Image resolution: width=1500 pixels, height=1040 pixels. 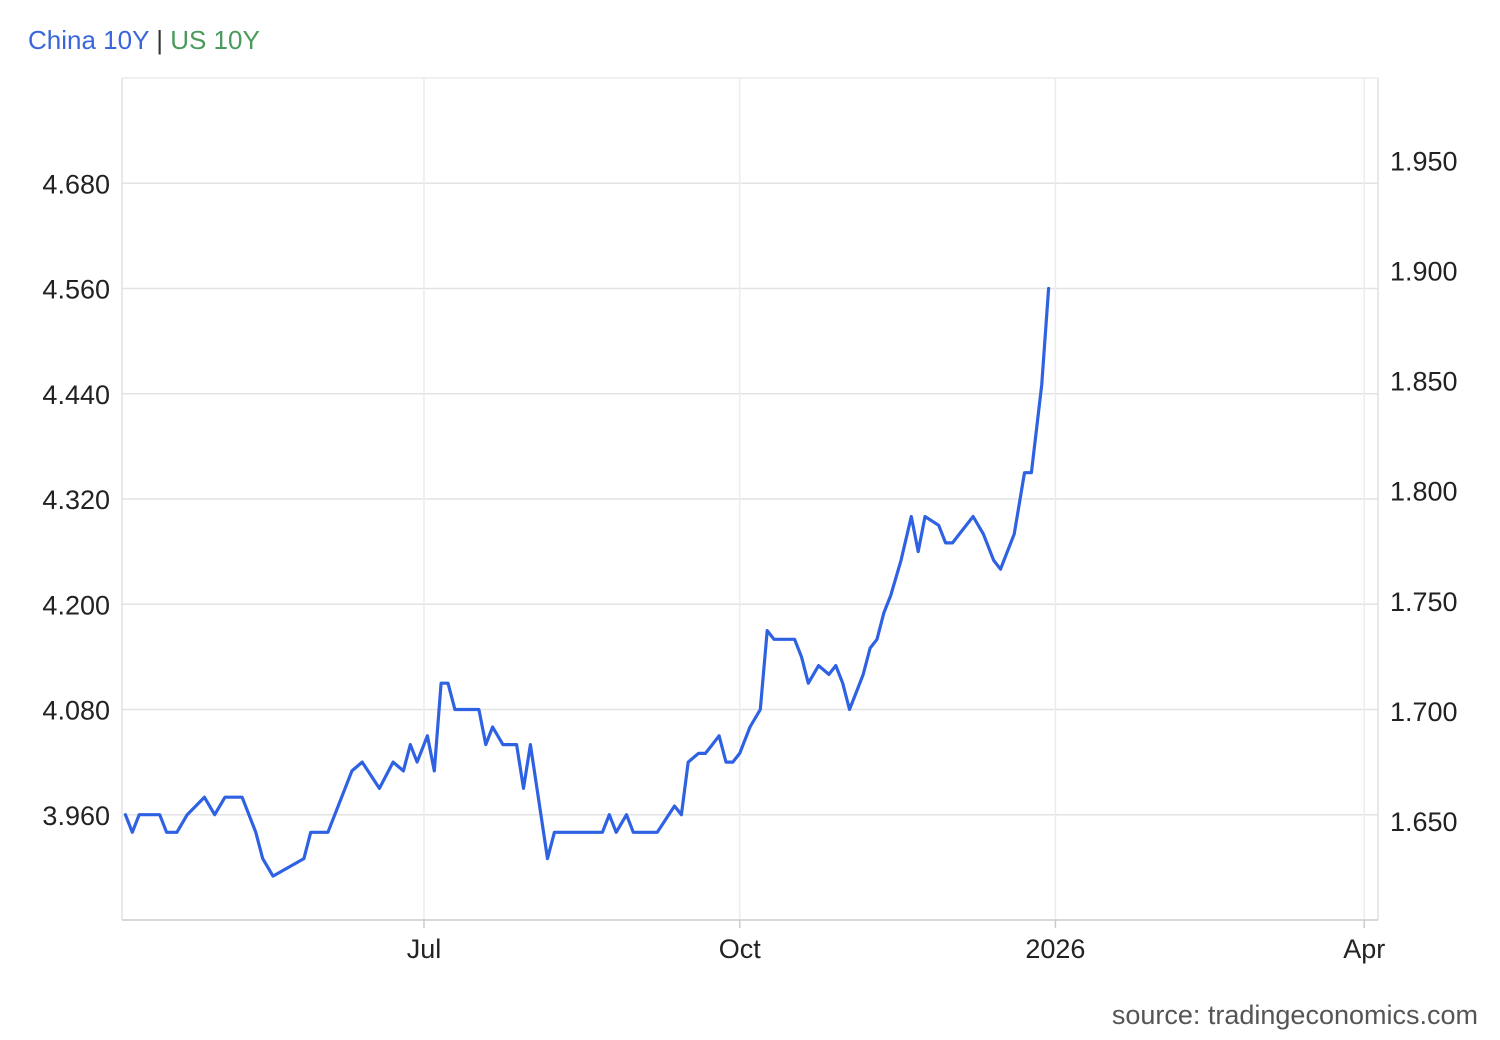 I want to click on legend-china-10y: China 10Y, so click(x=88, y=40).